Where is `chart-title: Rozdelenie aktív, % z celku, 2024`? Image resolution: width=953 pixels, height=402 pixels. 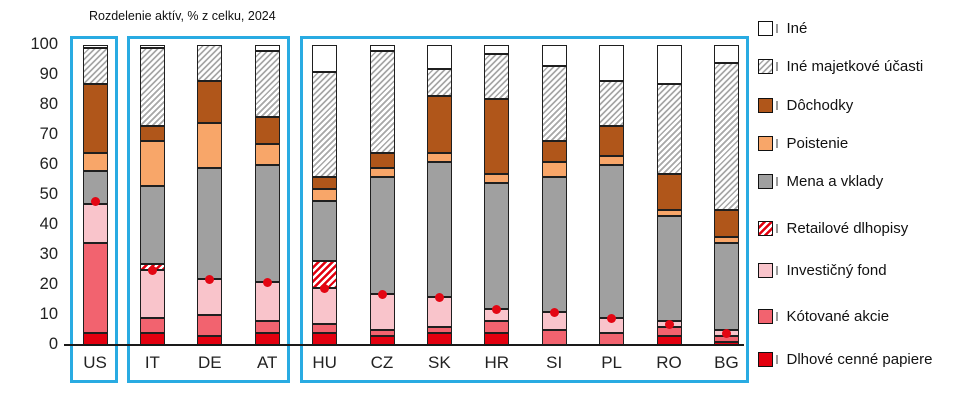
chart-title: Rozdelenie aktív, % z celku, 2024 is located at coordinates (182, 16).